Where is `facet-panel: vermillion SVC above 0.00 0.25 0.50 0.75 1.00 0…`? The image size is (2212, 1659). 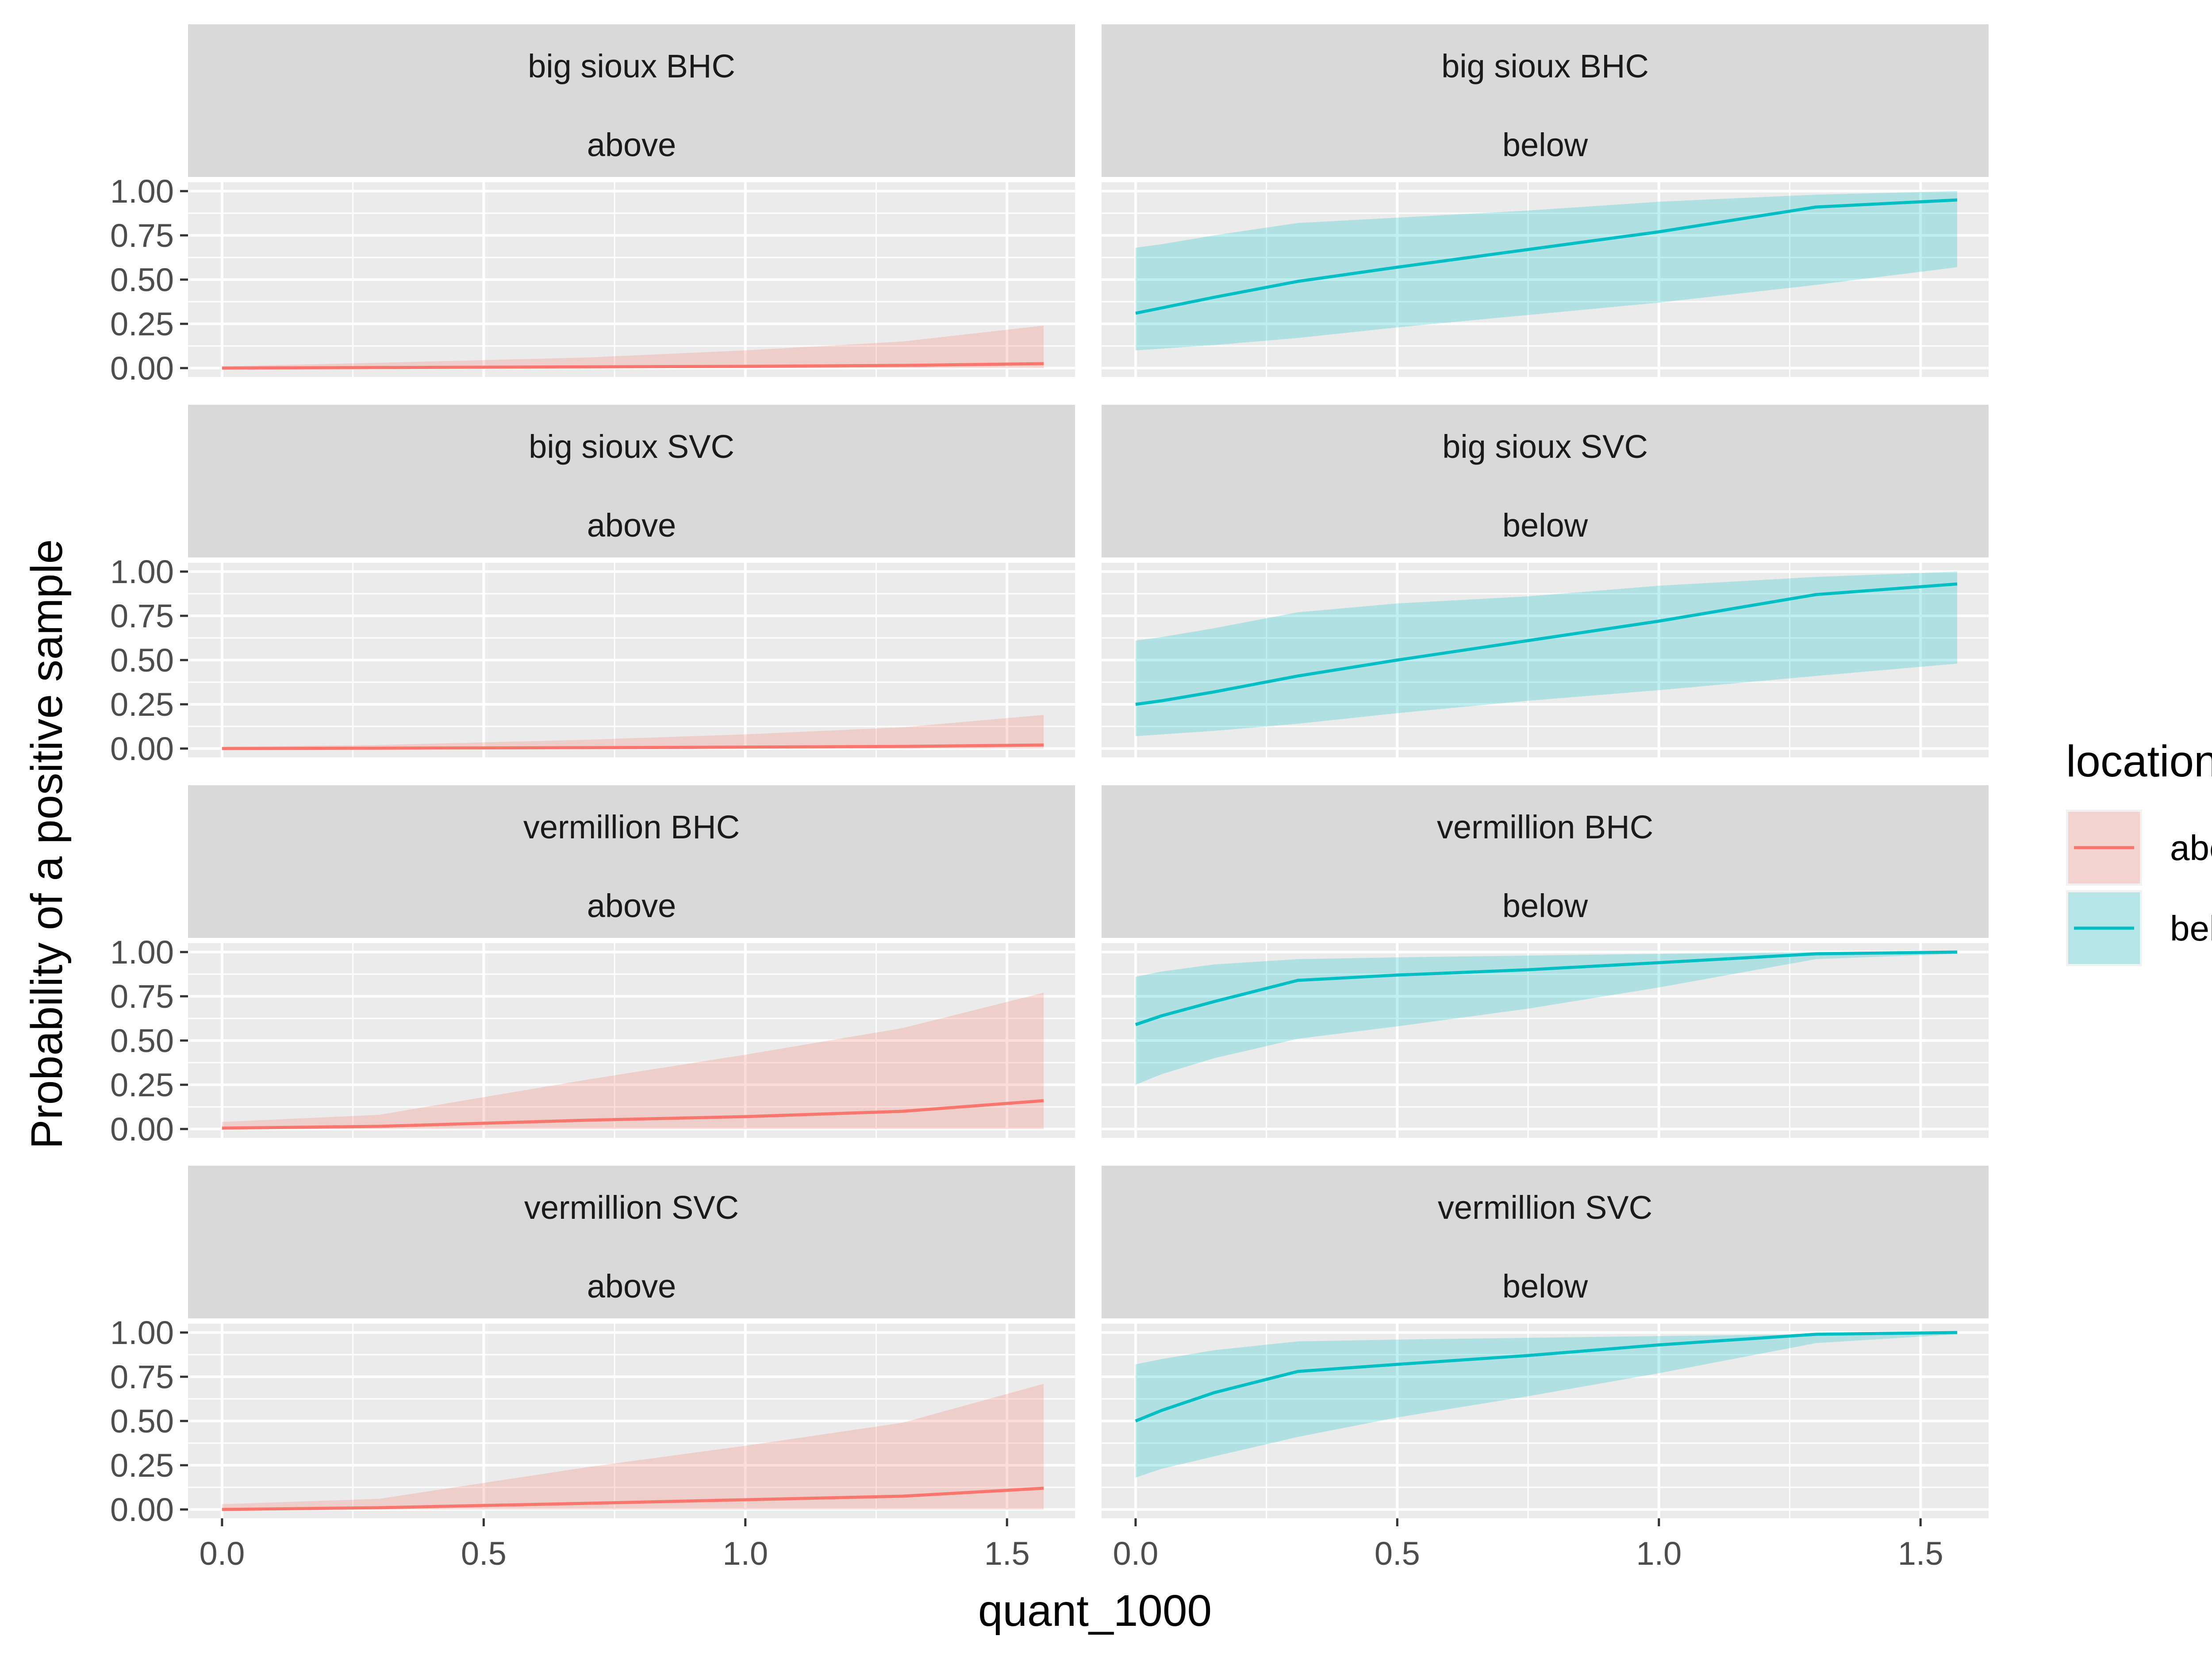
facet-panel: vermillion SVC above 0.00 0.25 0.50 0.75 1.00 0… is located at coordinates (593, 1369).